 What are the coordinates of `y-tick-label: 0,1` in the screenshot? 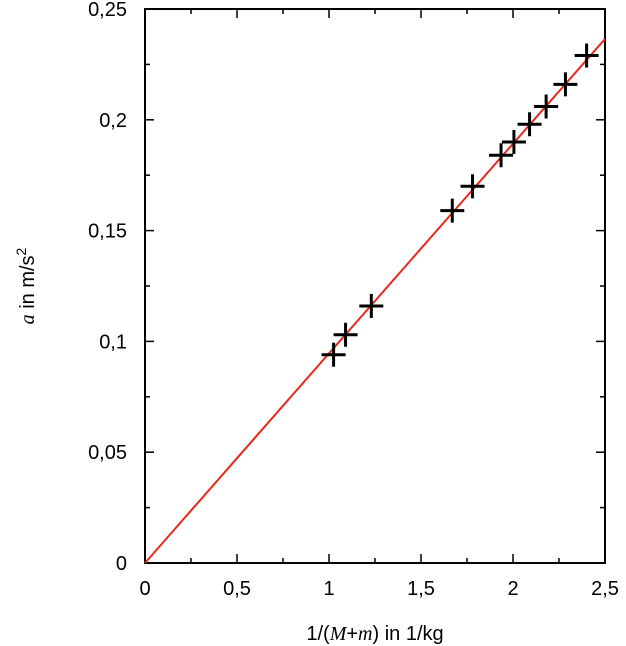 It's located at (113, 342).